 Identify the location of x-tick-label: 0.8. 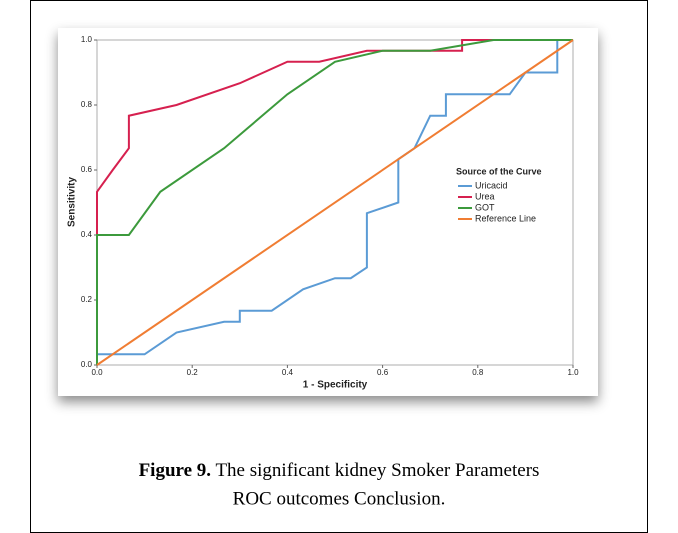
(478, 372).